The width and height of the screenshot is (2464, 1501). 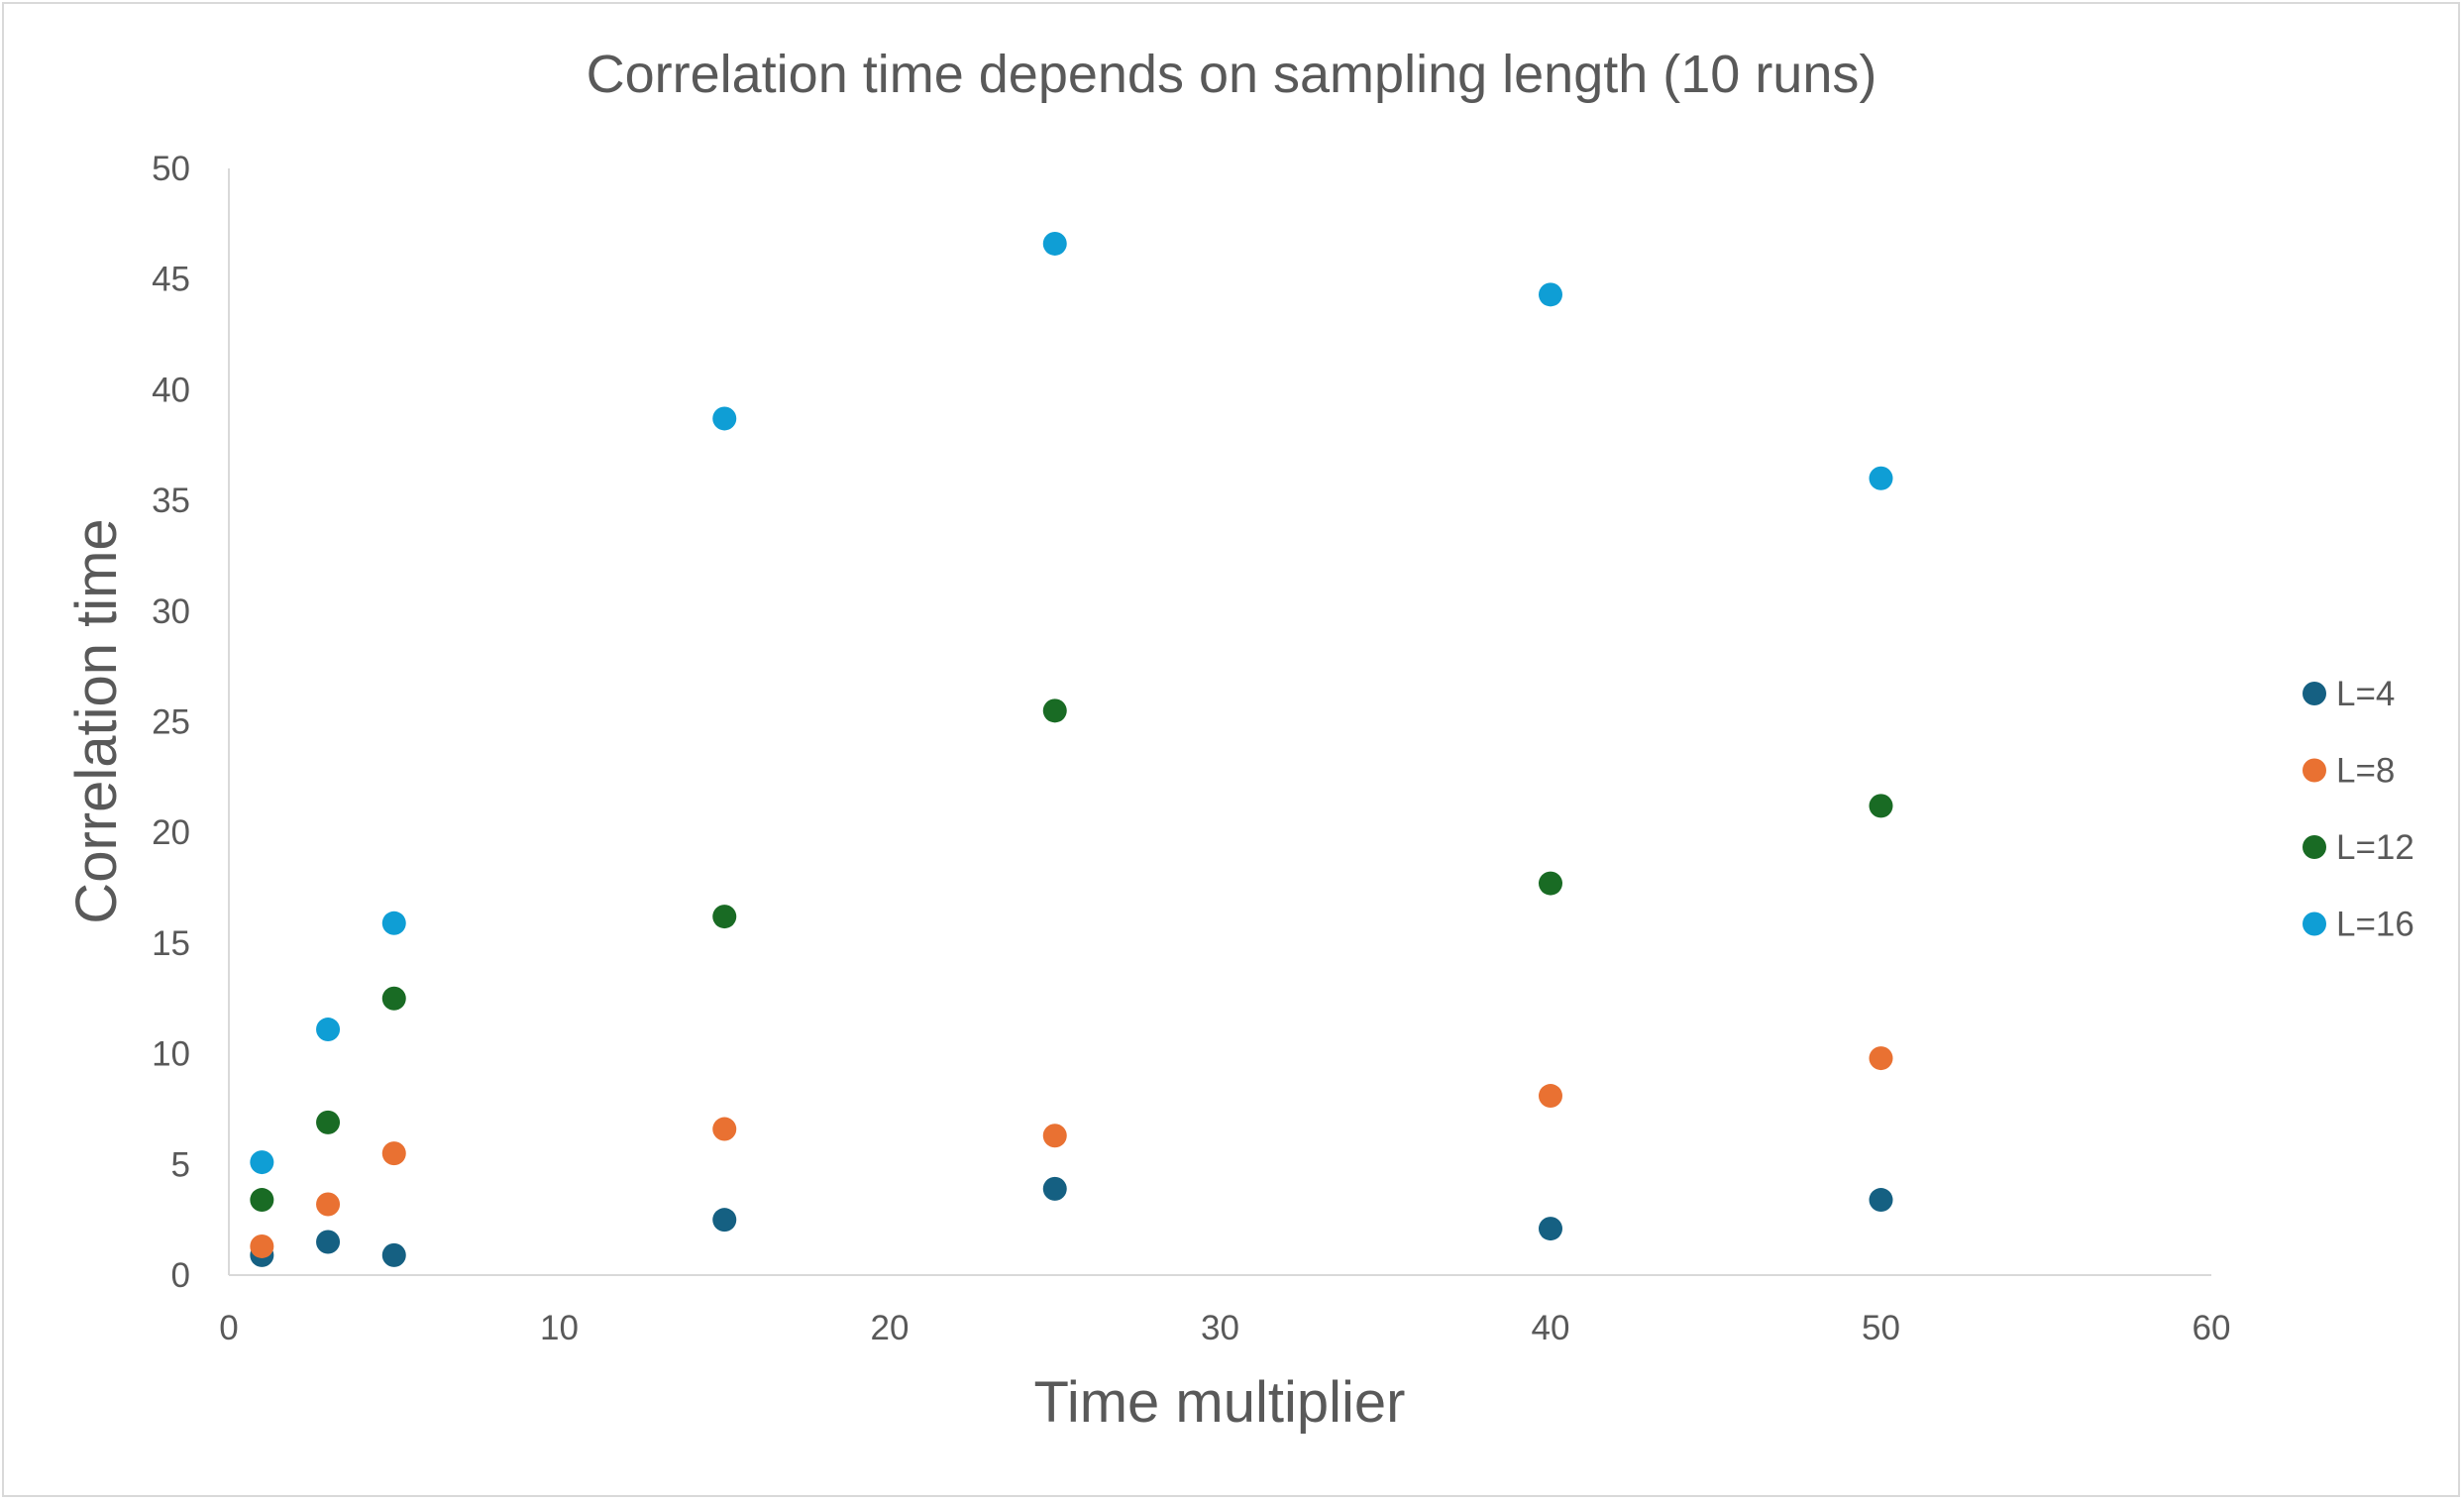 What do you see at coordinates (180, 1165) in the screenshot?
I see `y-tick-label: 5` at bounding box center [180, 1165].